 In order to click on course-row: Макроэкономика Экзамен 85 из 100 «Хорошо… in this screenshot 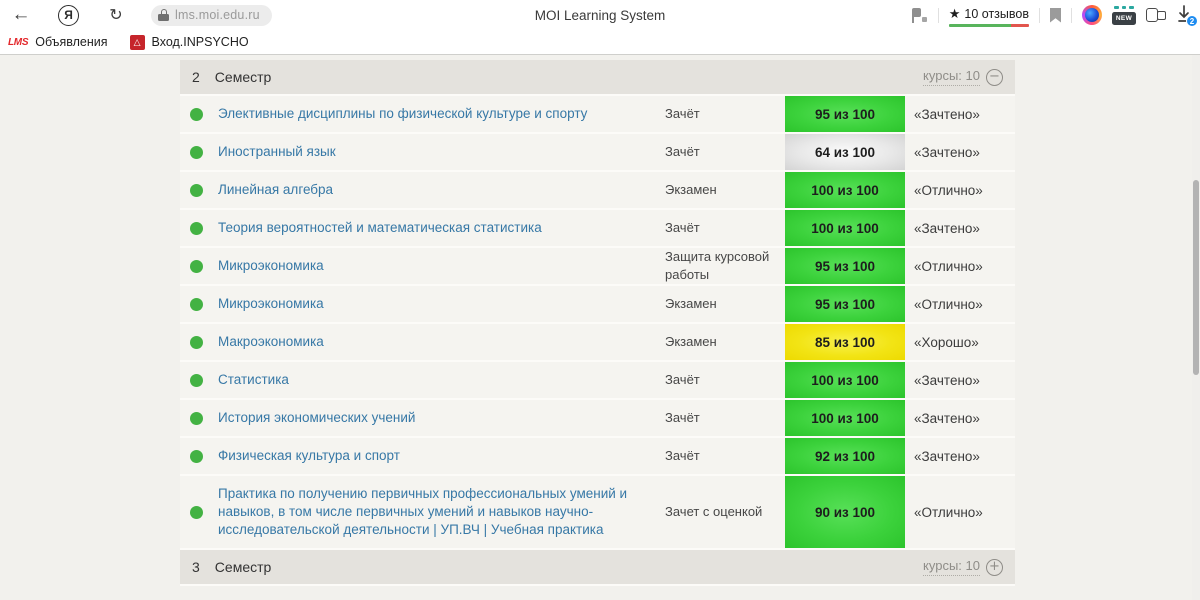, I will do `click(597, 343)`.